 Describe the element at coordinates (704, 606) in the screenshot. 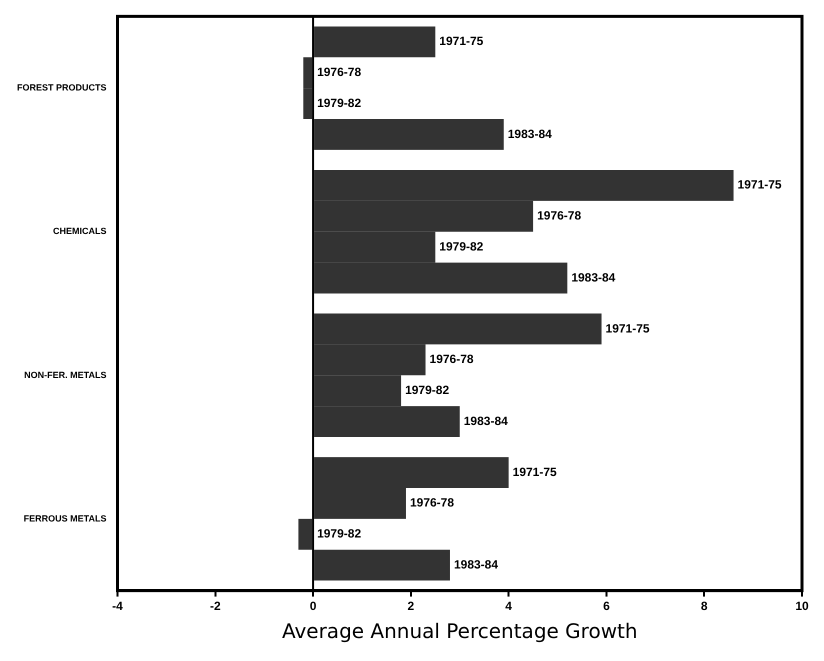

I see `x-tick-label: 8` at that location.